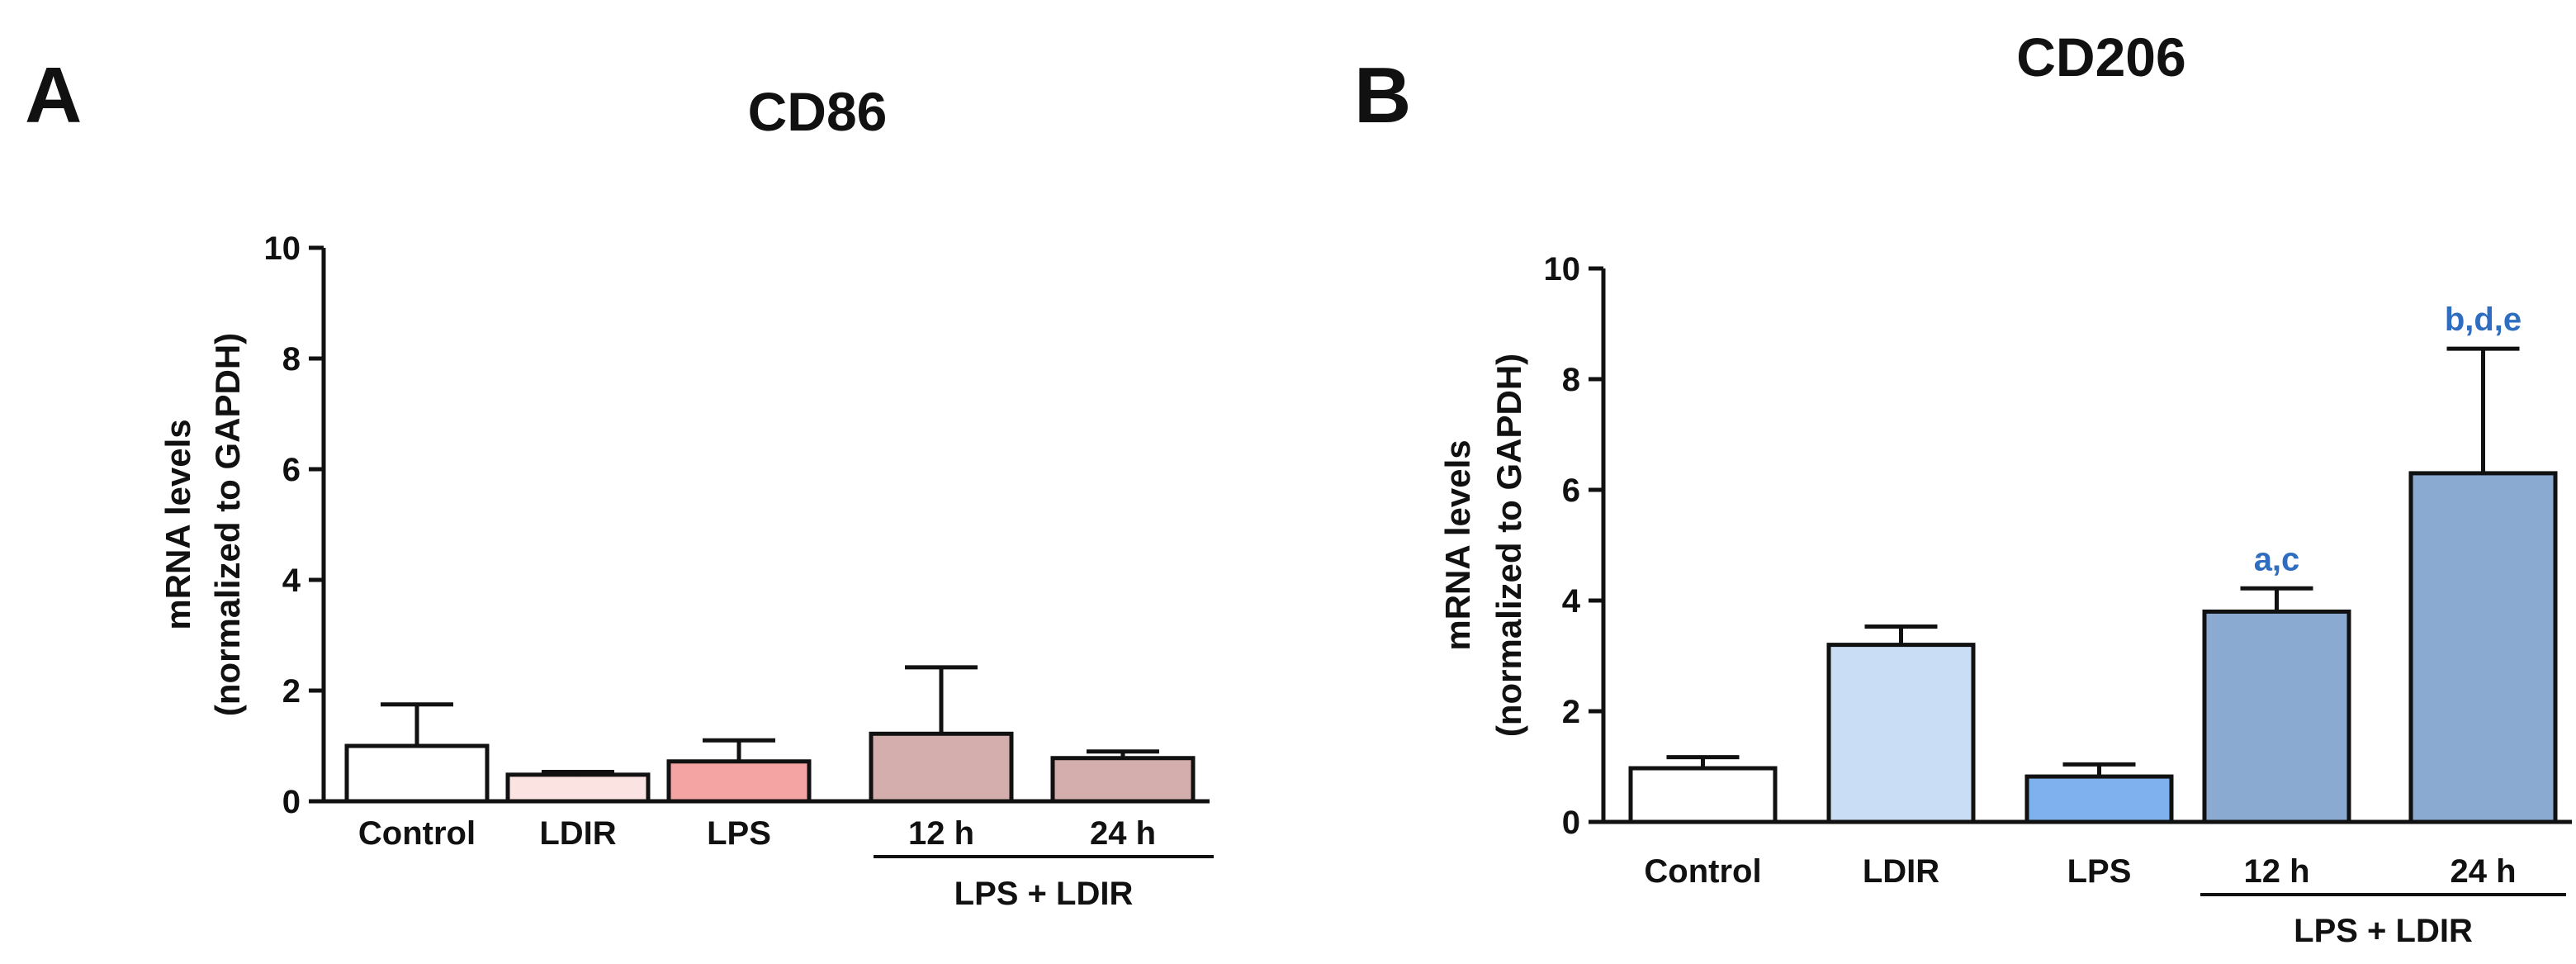  Describe the element at coordinates (2483, 320) in the screenshot. I see `significance-annotation: b,d,e` at that location.